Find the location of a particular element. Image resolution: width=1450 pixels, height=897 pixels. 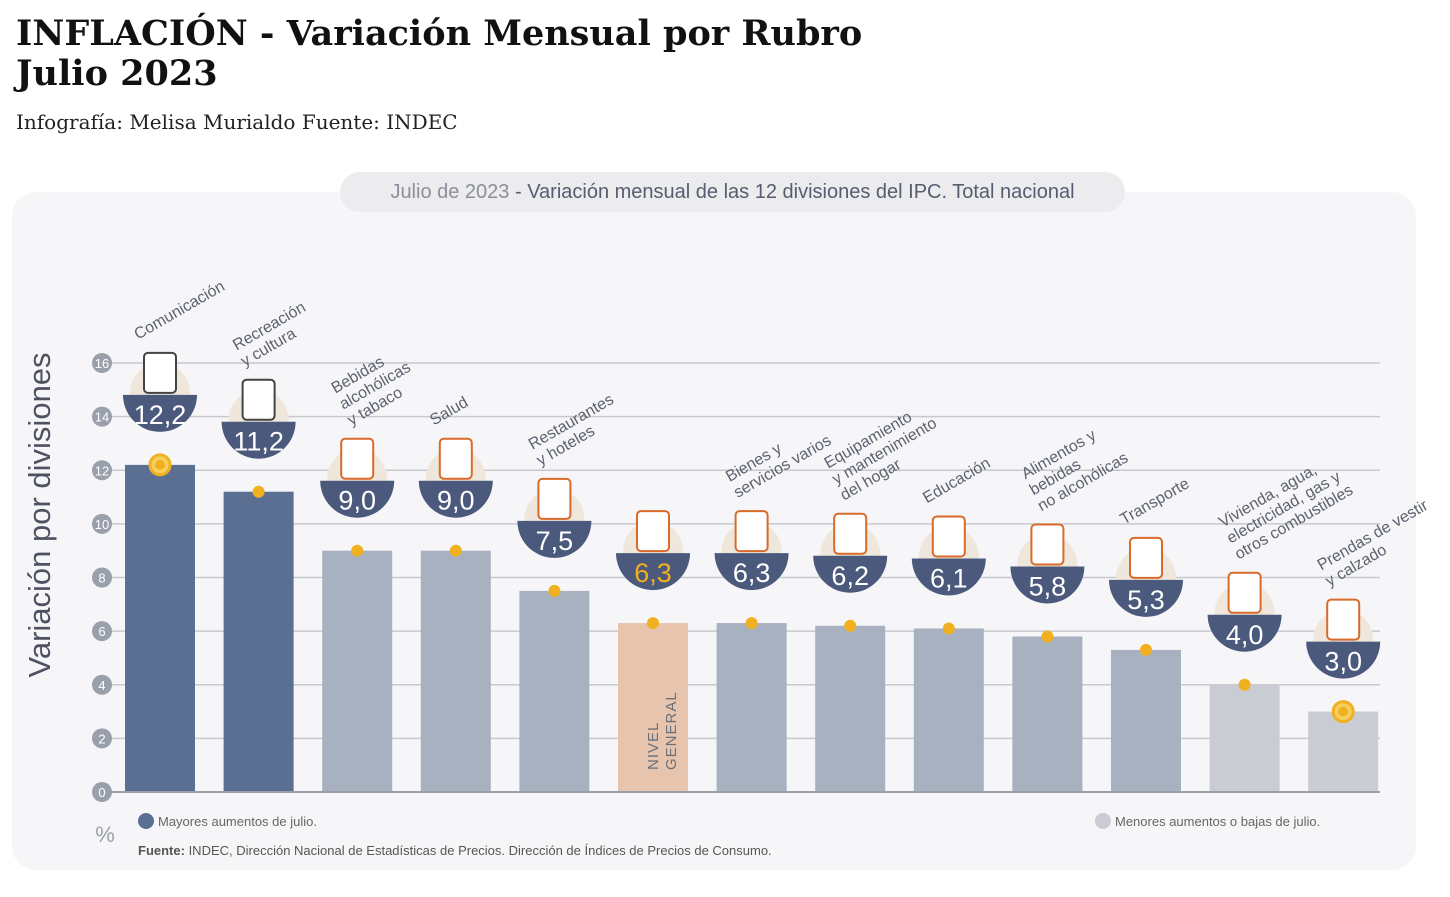

y-tick-label: 8 is located at coordinates (101, 578).